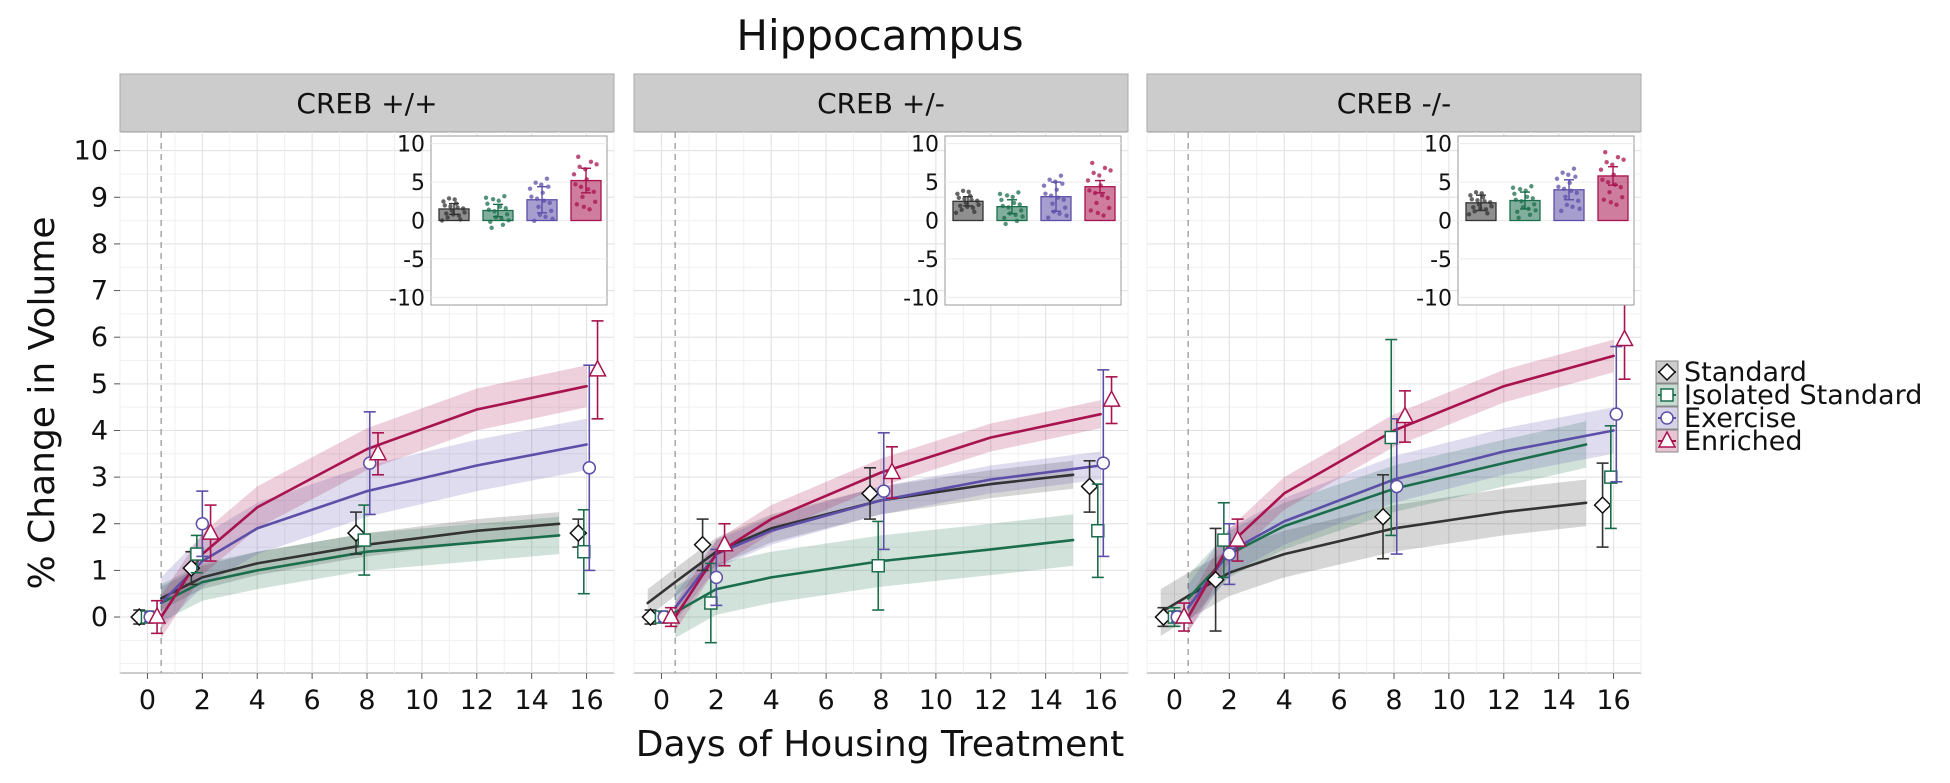 The width and height of the screenshot is (1950, 783). I want to click on inset-y-tick-label: -10, so click(921, 298).